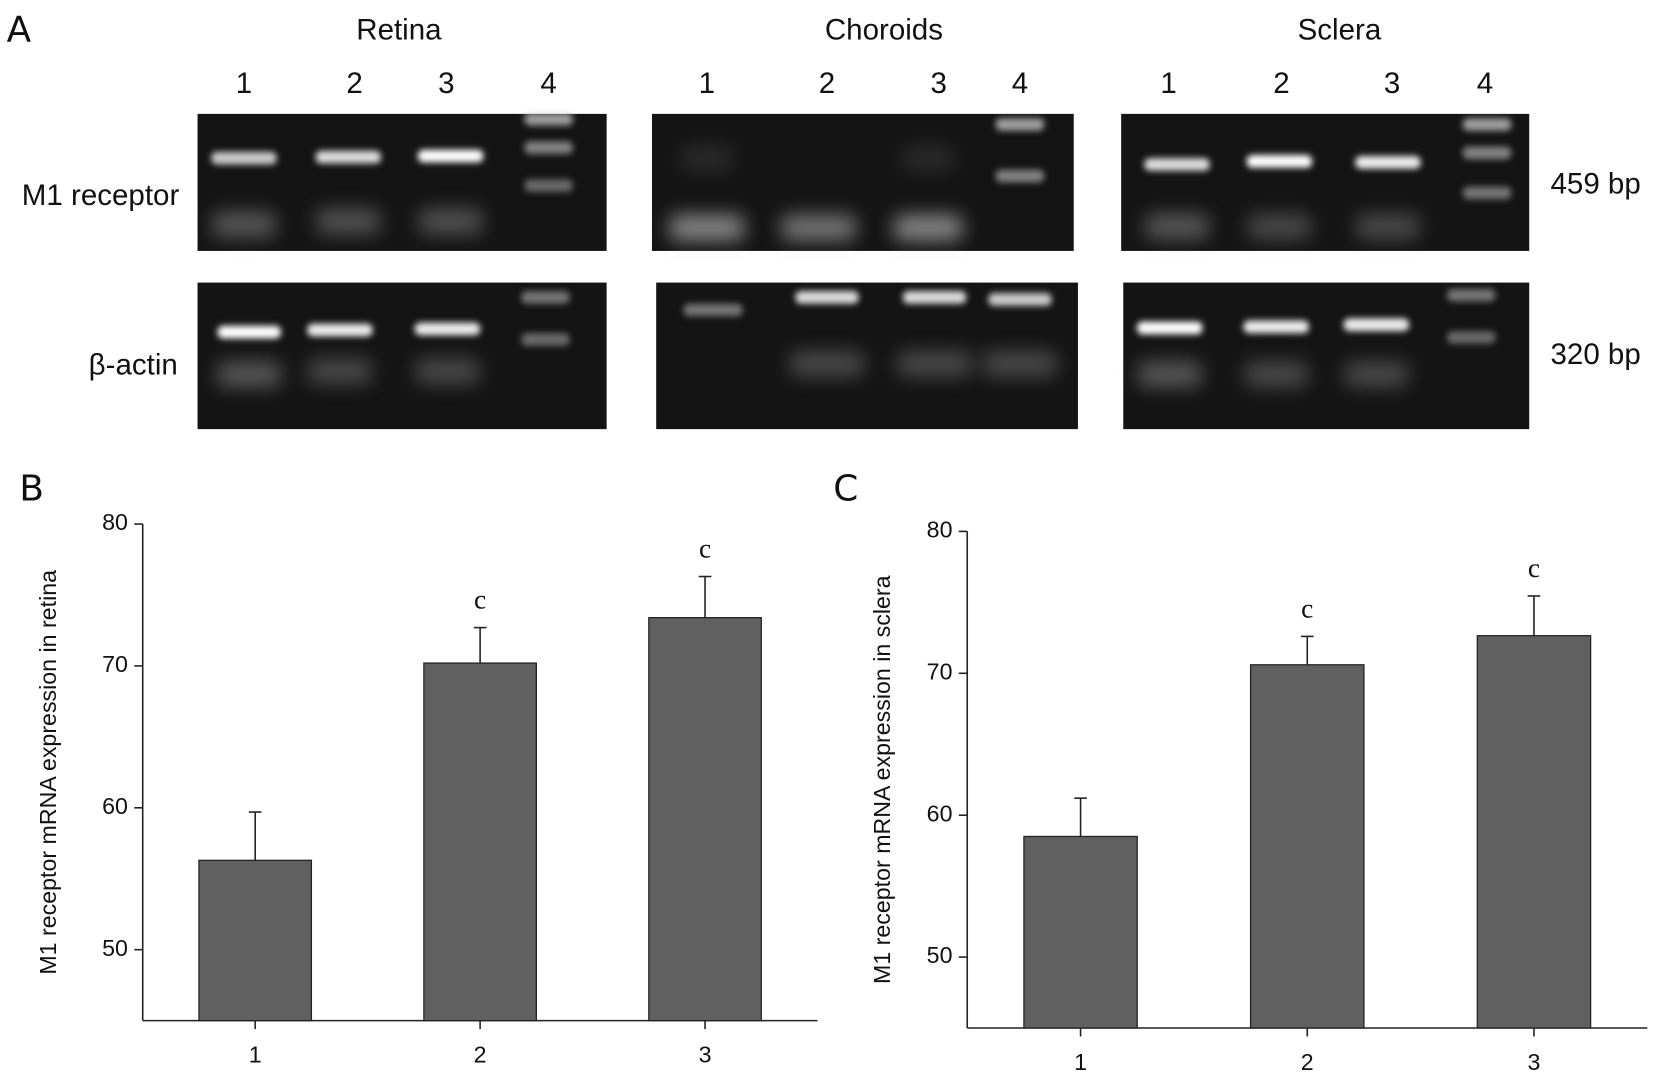 This screenshot has height=1086, width=1654. Describe the element at coordinates (1595, 354) in the screenshot. I see `size-label: 320 bp` at that location.